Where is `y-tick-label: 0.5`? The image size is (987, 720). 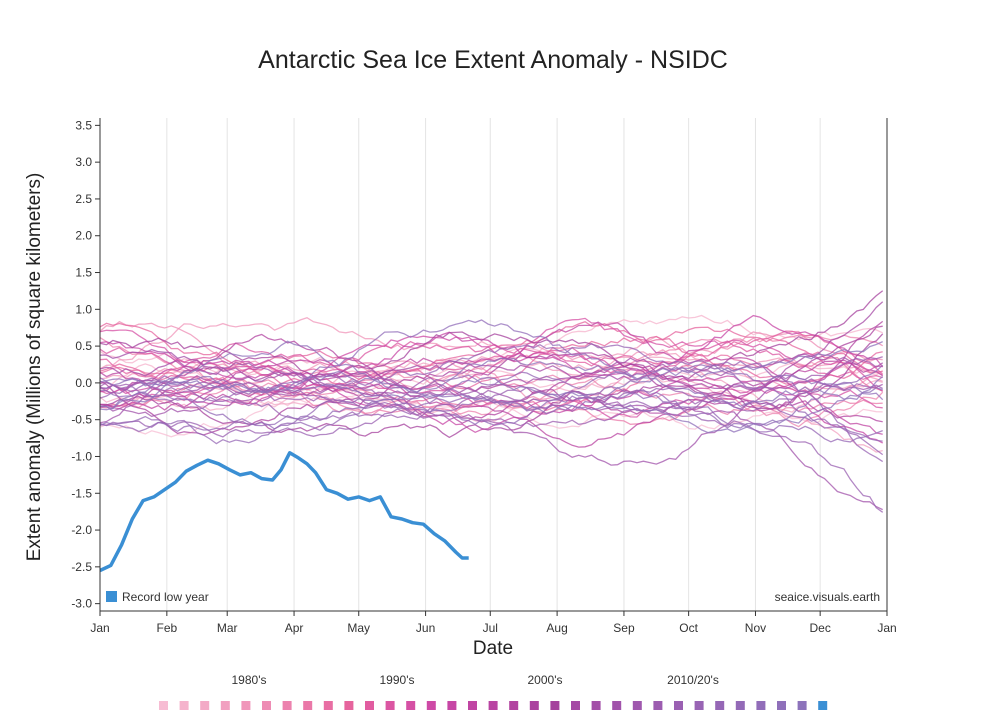
y-tick-label: 0.5 is located at coordinates (83, 346).